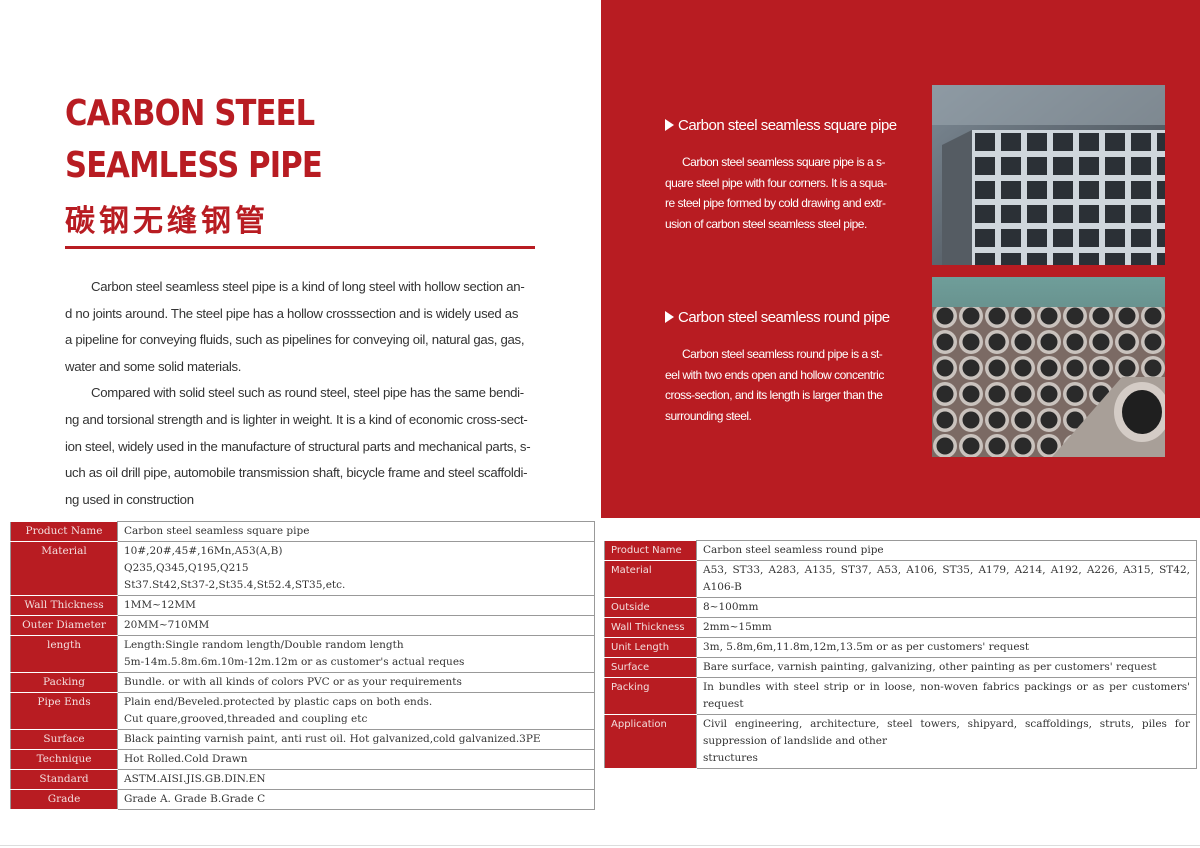 Image resolution: width=1200 pixels, height=848 pixels. Describe the element at coordinates (153, 366) in the screenshot. I see `text-line: water and some solid materials.` at that location.